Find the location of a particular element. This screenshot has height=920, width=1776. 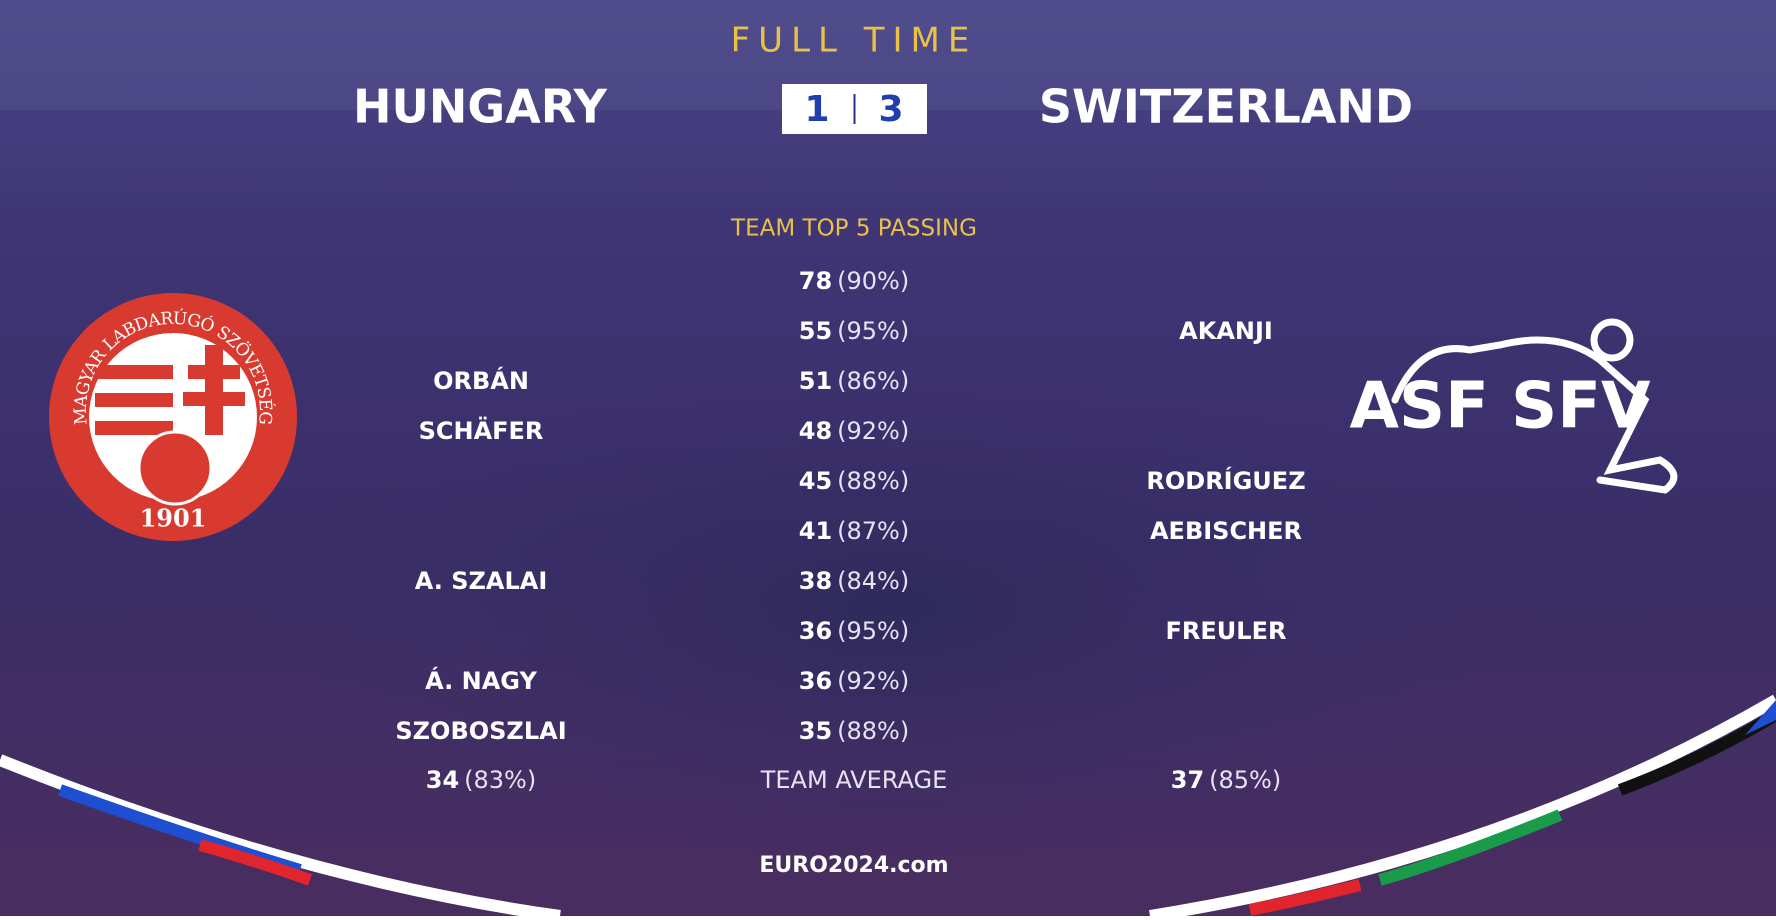

crest-year: 1901 is located at coordinates (173, 518).